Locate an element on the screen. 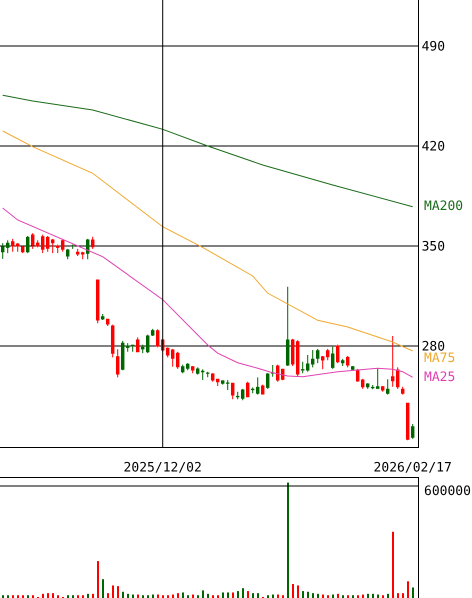 The image size is (472, 598). text: 600000 is located at coordinates (447, 491).